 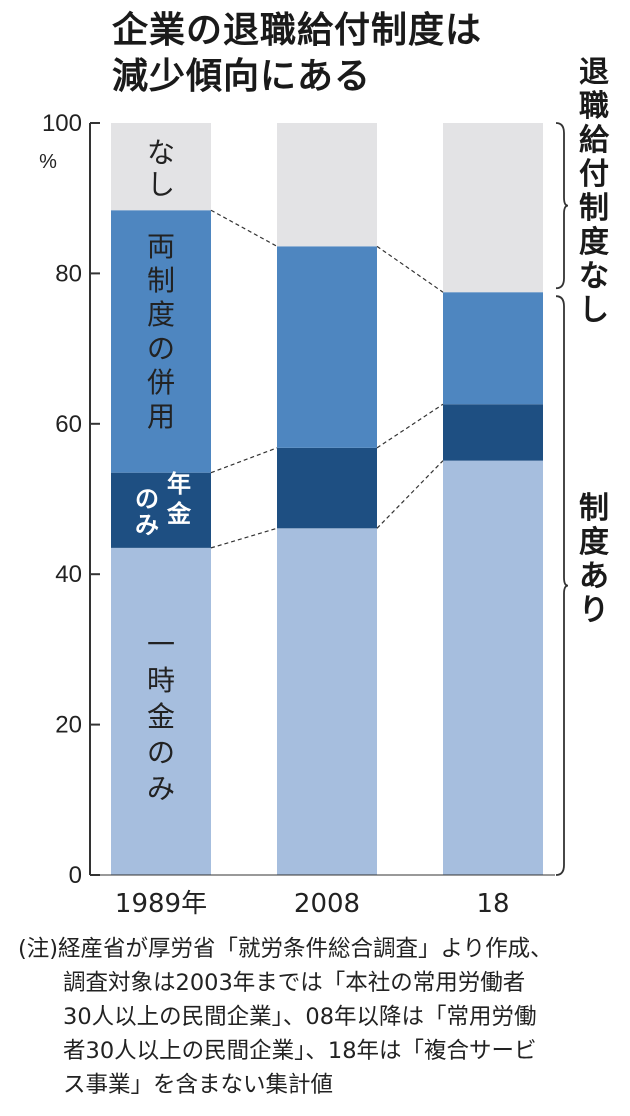 What do you see at coordinates (594, 542) in the screenshot?
I see `bracket-label-has-char: 度` at bounding box center [594, 542].